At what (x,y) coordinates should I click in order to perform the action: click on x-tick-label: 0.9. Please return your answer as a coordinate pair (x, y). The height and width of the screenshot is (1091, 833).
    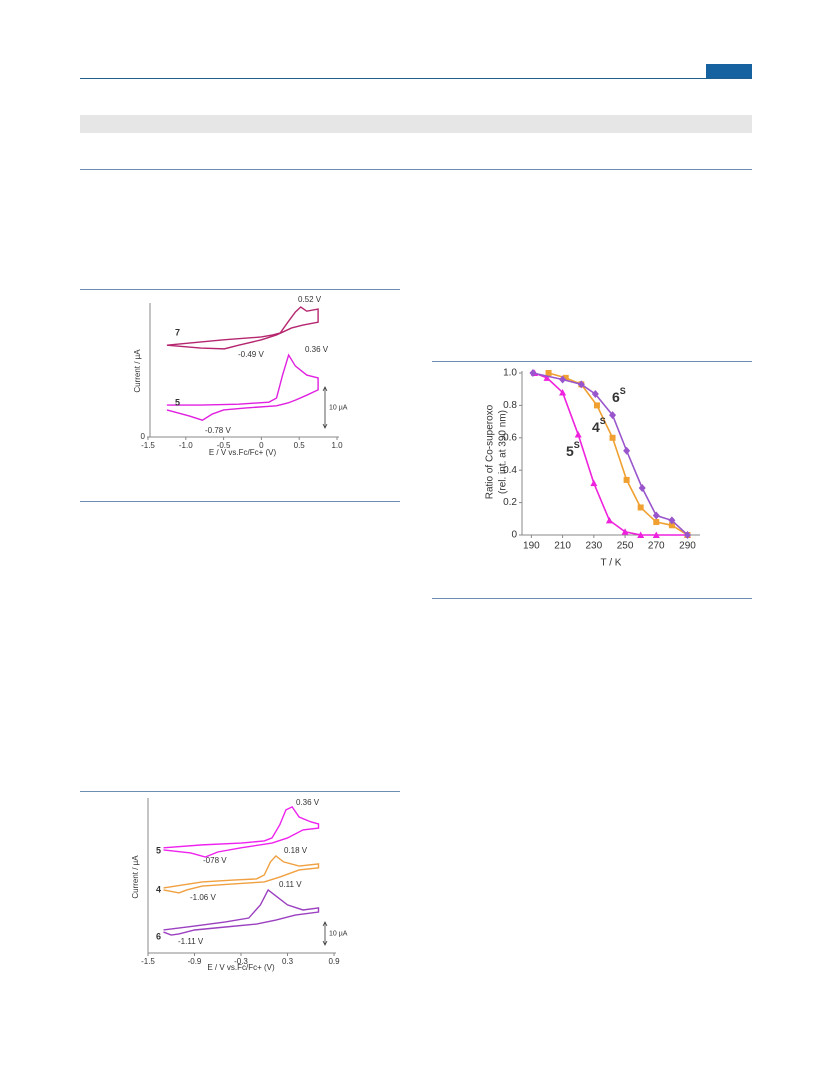
    Looking at the image, I should click on (334, 961).